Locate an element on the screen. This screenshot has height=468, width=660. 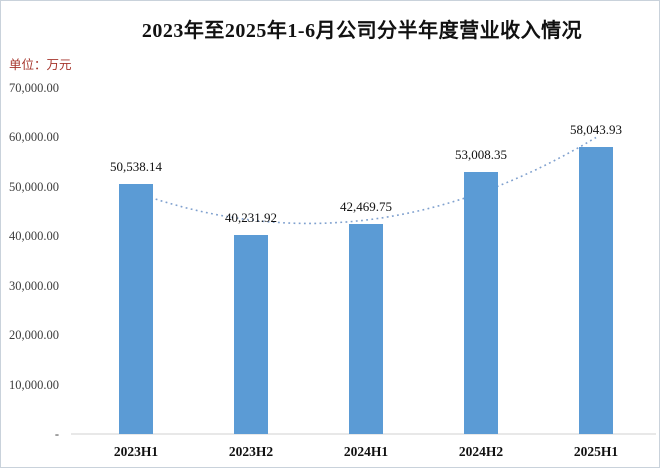
bar-value-label: 40,231.92 is located at coordinates (251, 218).